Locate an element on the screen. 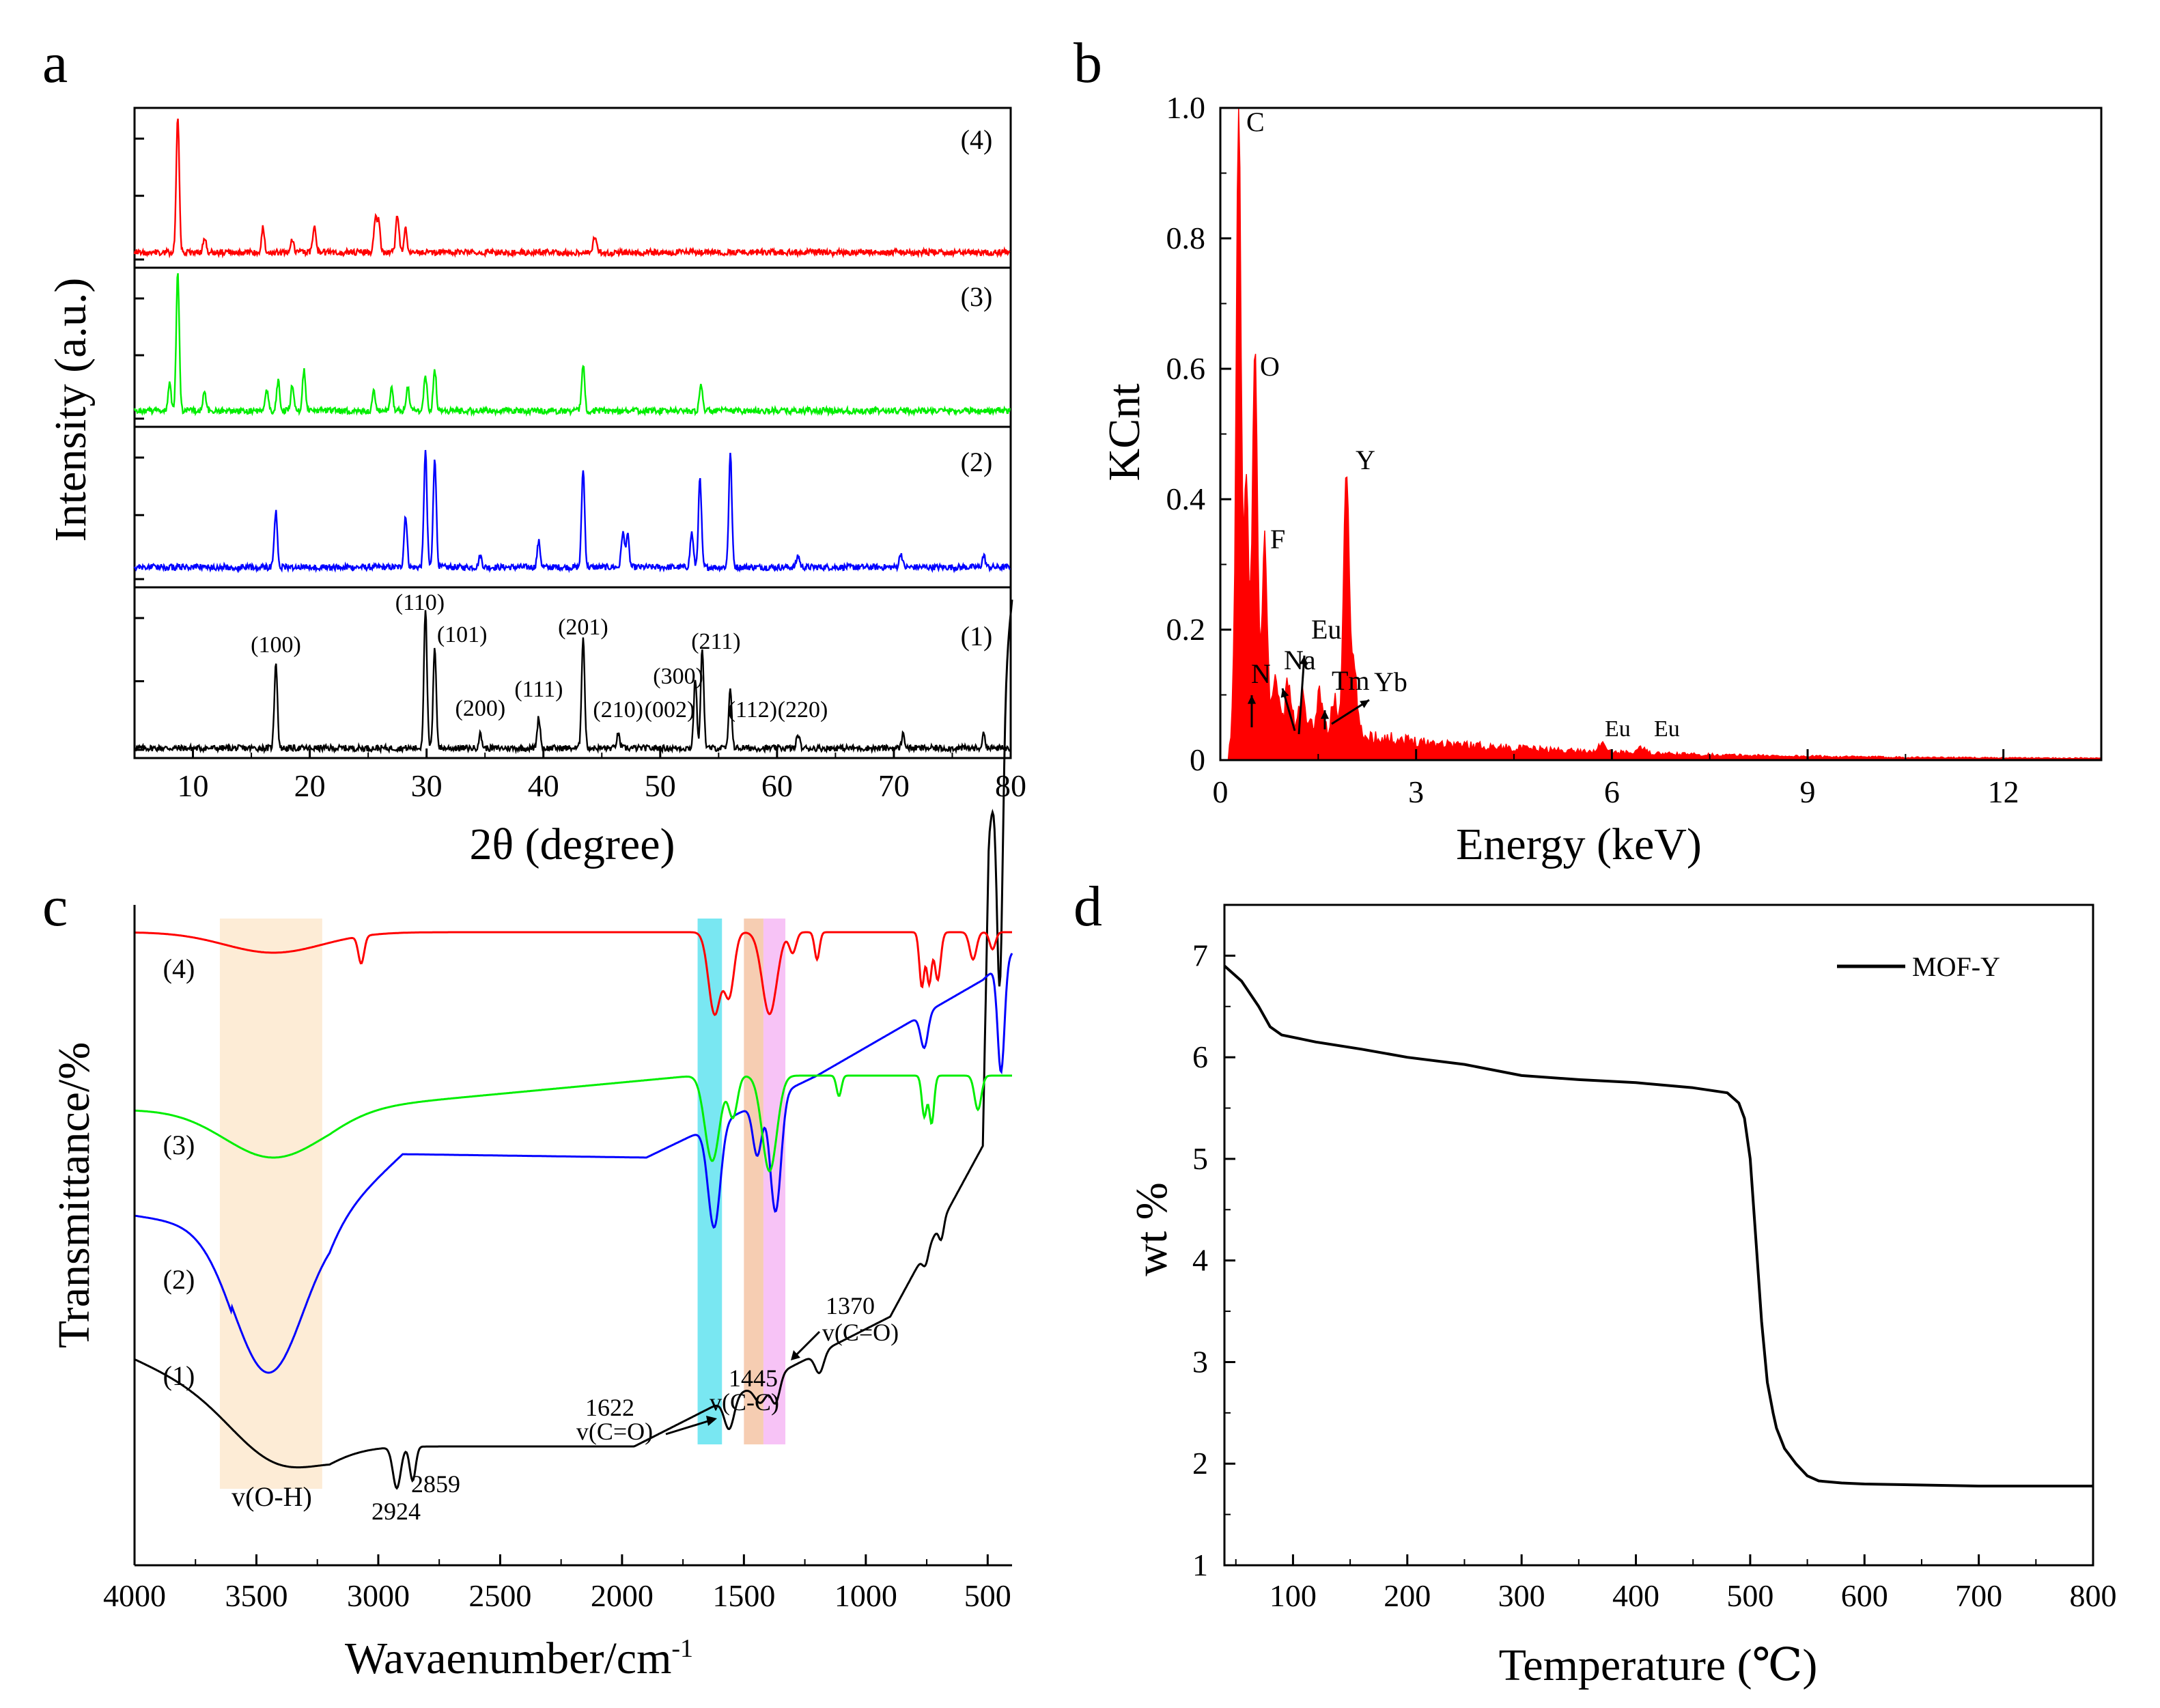 This screenshot has width=2160, height=1708. panel-a-x-tick-label: 80 is located at coordinates (1010, 785).